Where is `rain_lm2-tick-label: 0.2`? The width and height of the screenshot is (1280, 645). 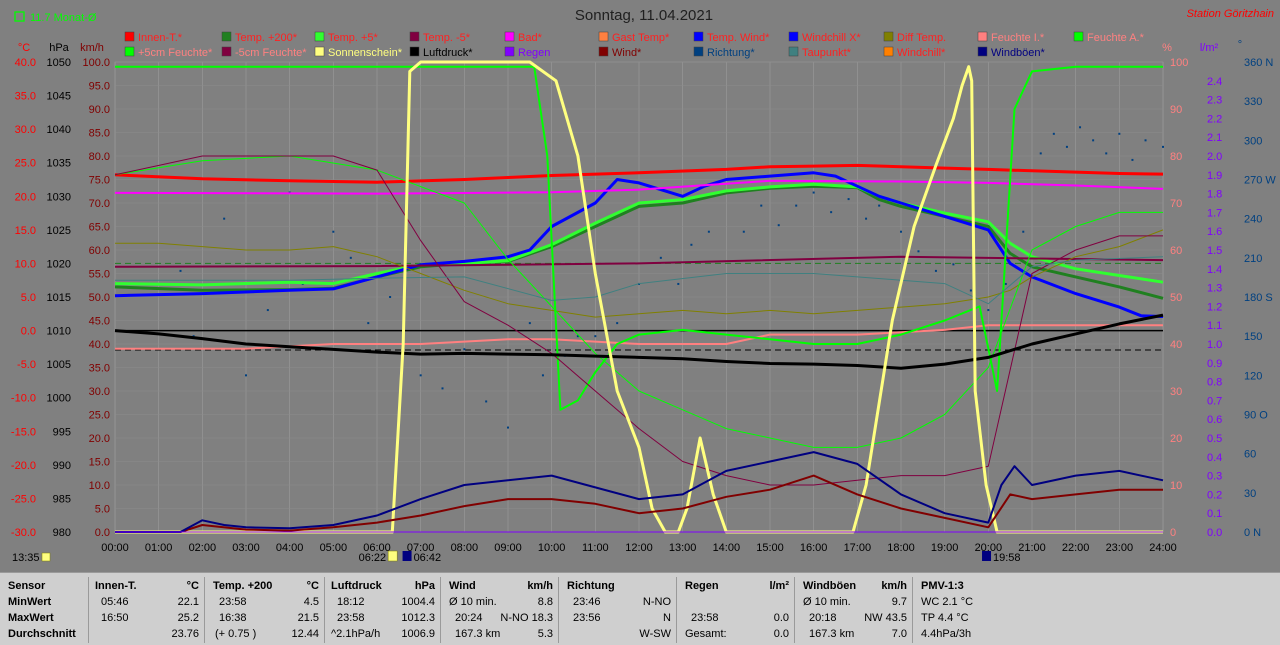
rain_lm2-tick-label: 0.2 is located at coordinates (1214, 495).